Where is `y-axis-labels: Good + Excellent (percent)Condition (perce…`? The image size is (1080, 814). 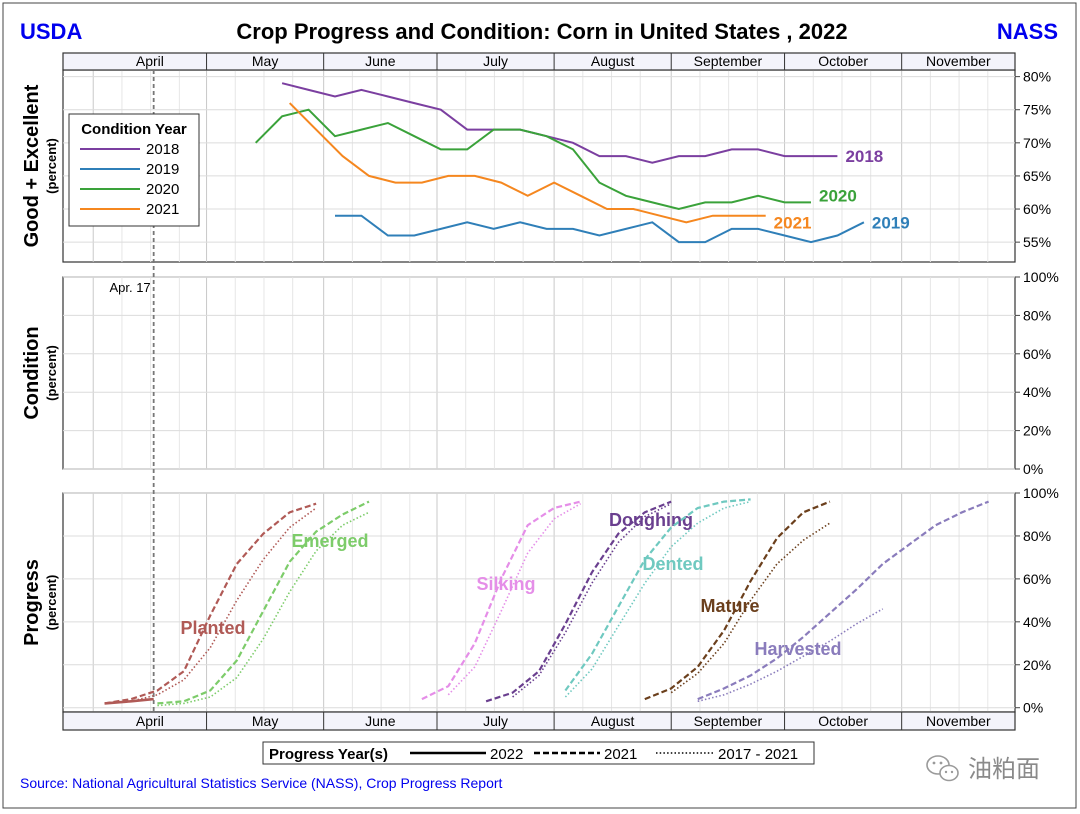
y-axis-labels: Good + Excellent (percent)Condition (perce… is located at coordinates (40, 365).